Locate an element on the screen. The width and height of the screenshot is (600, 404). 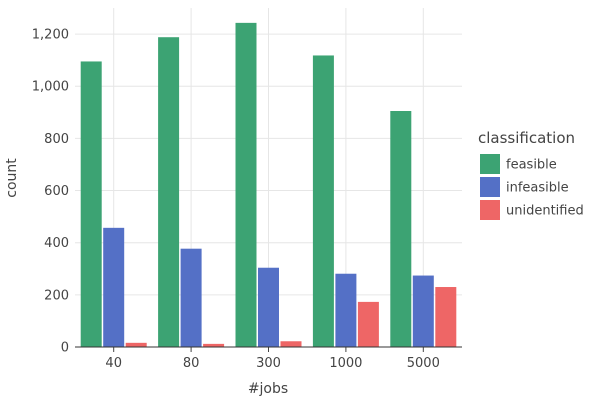
x-tick-label: 1000 is located at coordinates (345, 363).